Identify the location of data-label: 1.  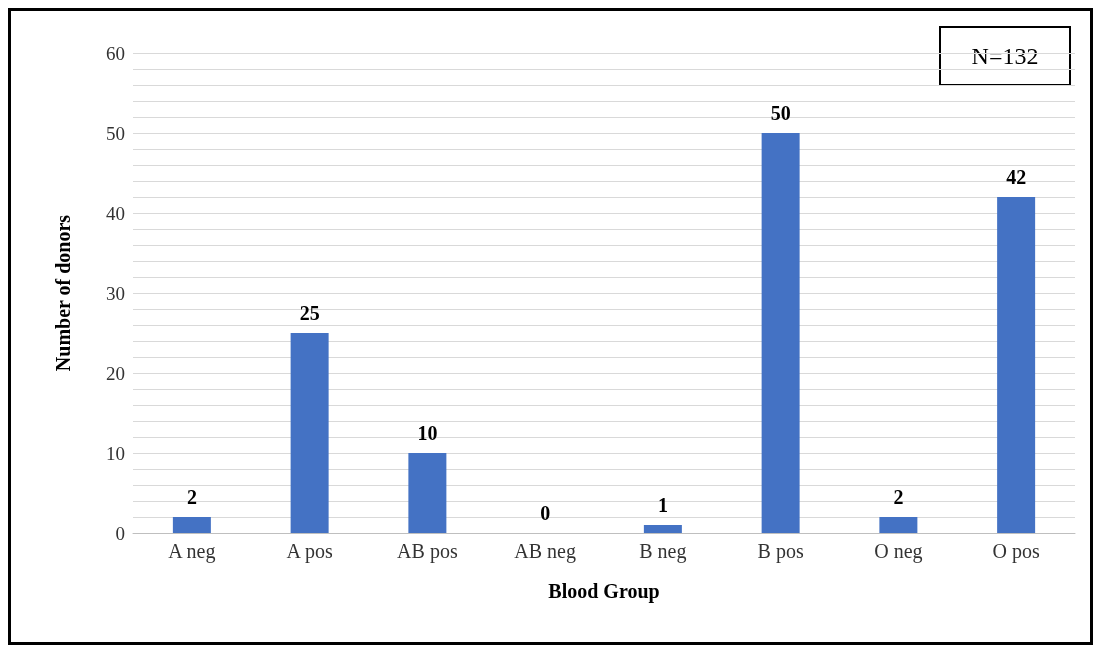
(662, 505).